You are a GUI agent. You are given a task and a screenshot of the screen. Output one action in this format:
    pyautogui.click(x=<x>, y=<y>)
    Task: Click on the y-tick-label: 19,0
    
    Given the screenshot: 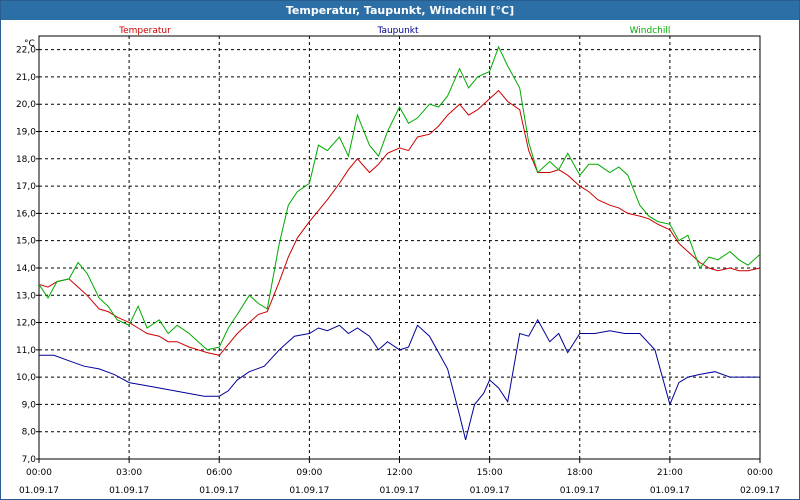 What is the action you would take?
    pyautogui.click(x=26, y=133)
    